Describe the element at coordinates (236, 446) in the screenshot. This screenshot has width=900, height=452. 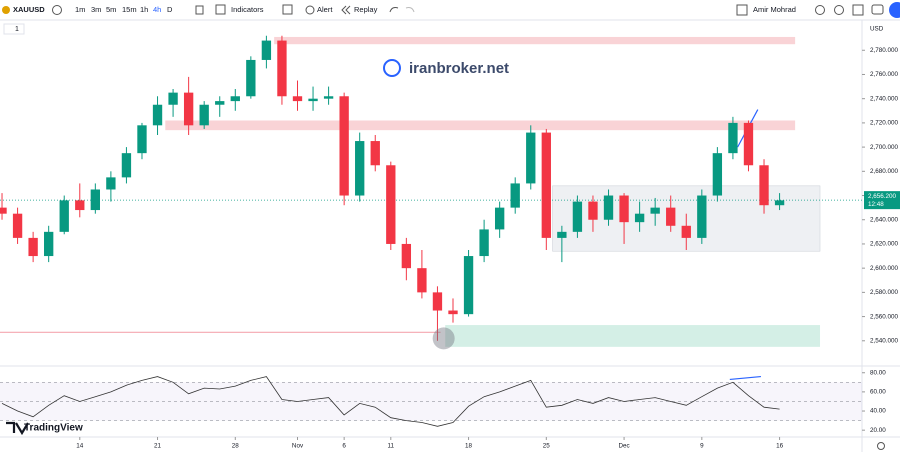
I see `x-tick-label: 28` at that location.